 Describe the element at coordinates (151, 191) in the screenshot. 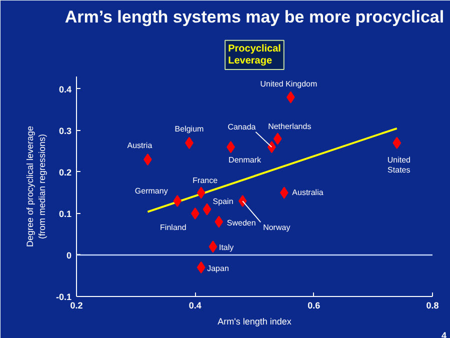

I see `annotation: Germany` at that location.